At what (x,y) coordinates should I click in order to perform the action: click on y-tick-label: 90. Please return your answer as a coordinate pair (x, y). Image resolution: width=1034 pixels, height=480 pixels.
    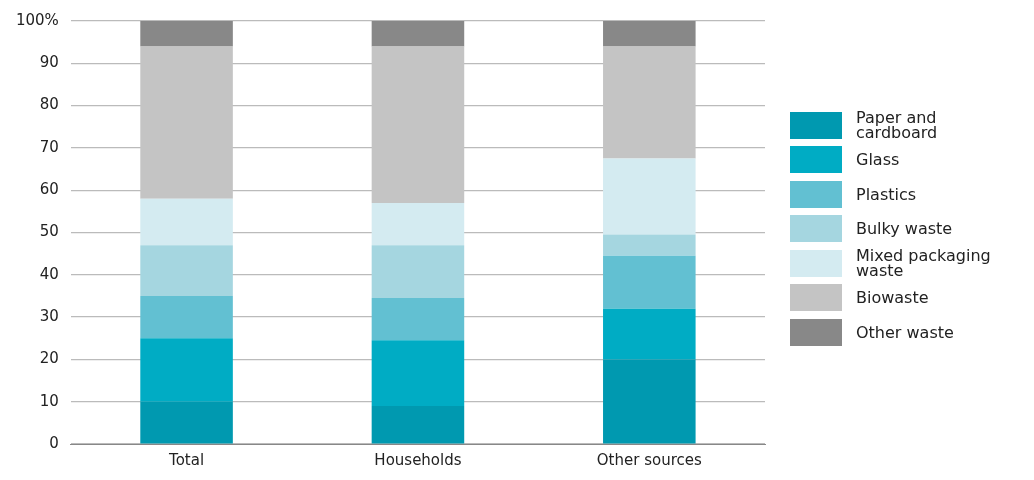
    Looking at the image, I should click on (49, 62).